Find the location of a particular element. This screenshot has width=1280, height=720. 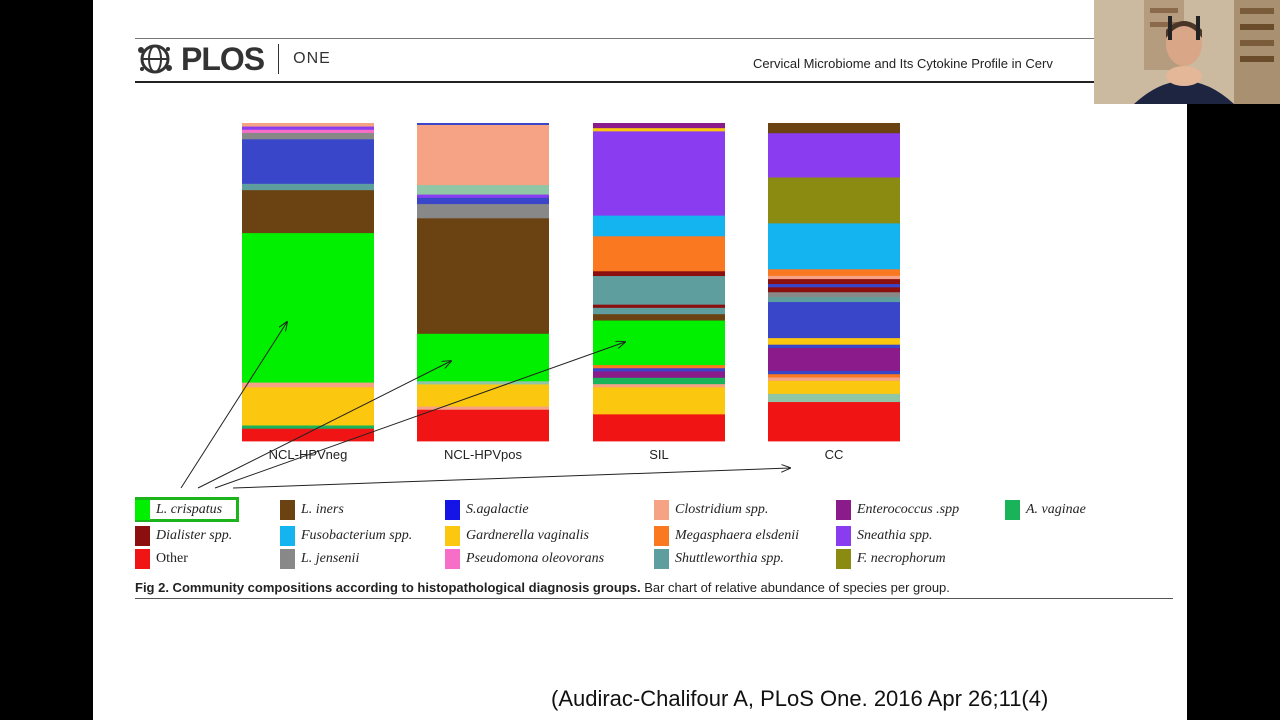

legend-item: Pseudomona oleovorans is located at coordinates (524, 559).